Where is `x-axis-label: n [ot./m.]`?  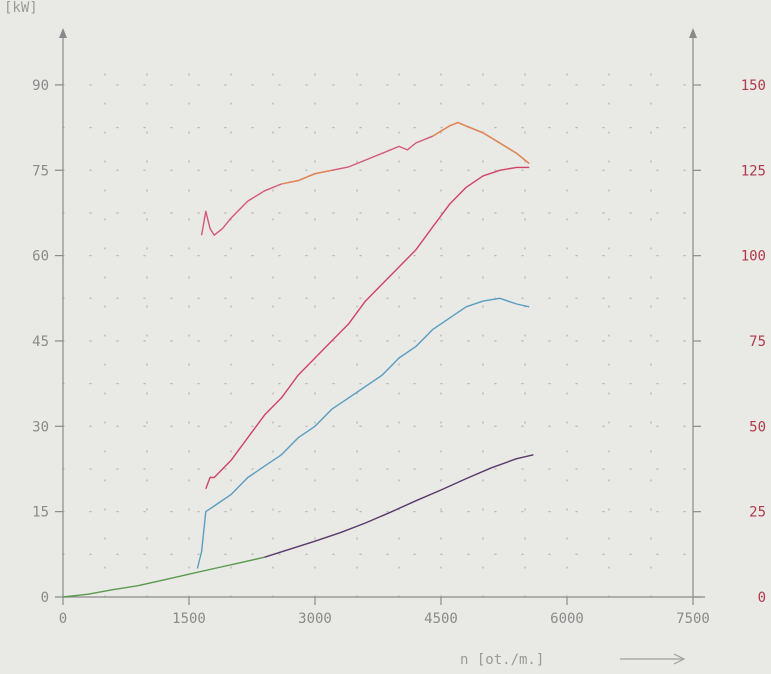 x-axis-label: n [ot./m.] is located at coordinates (502, 660).